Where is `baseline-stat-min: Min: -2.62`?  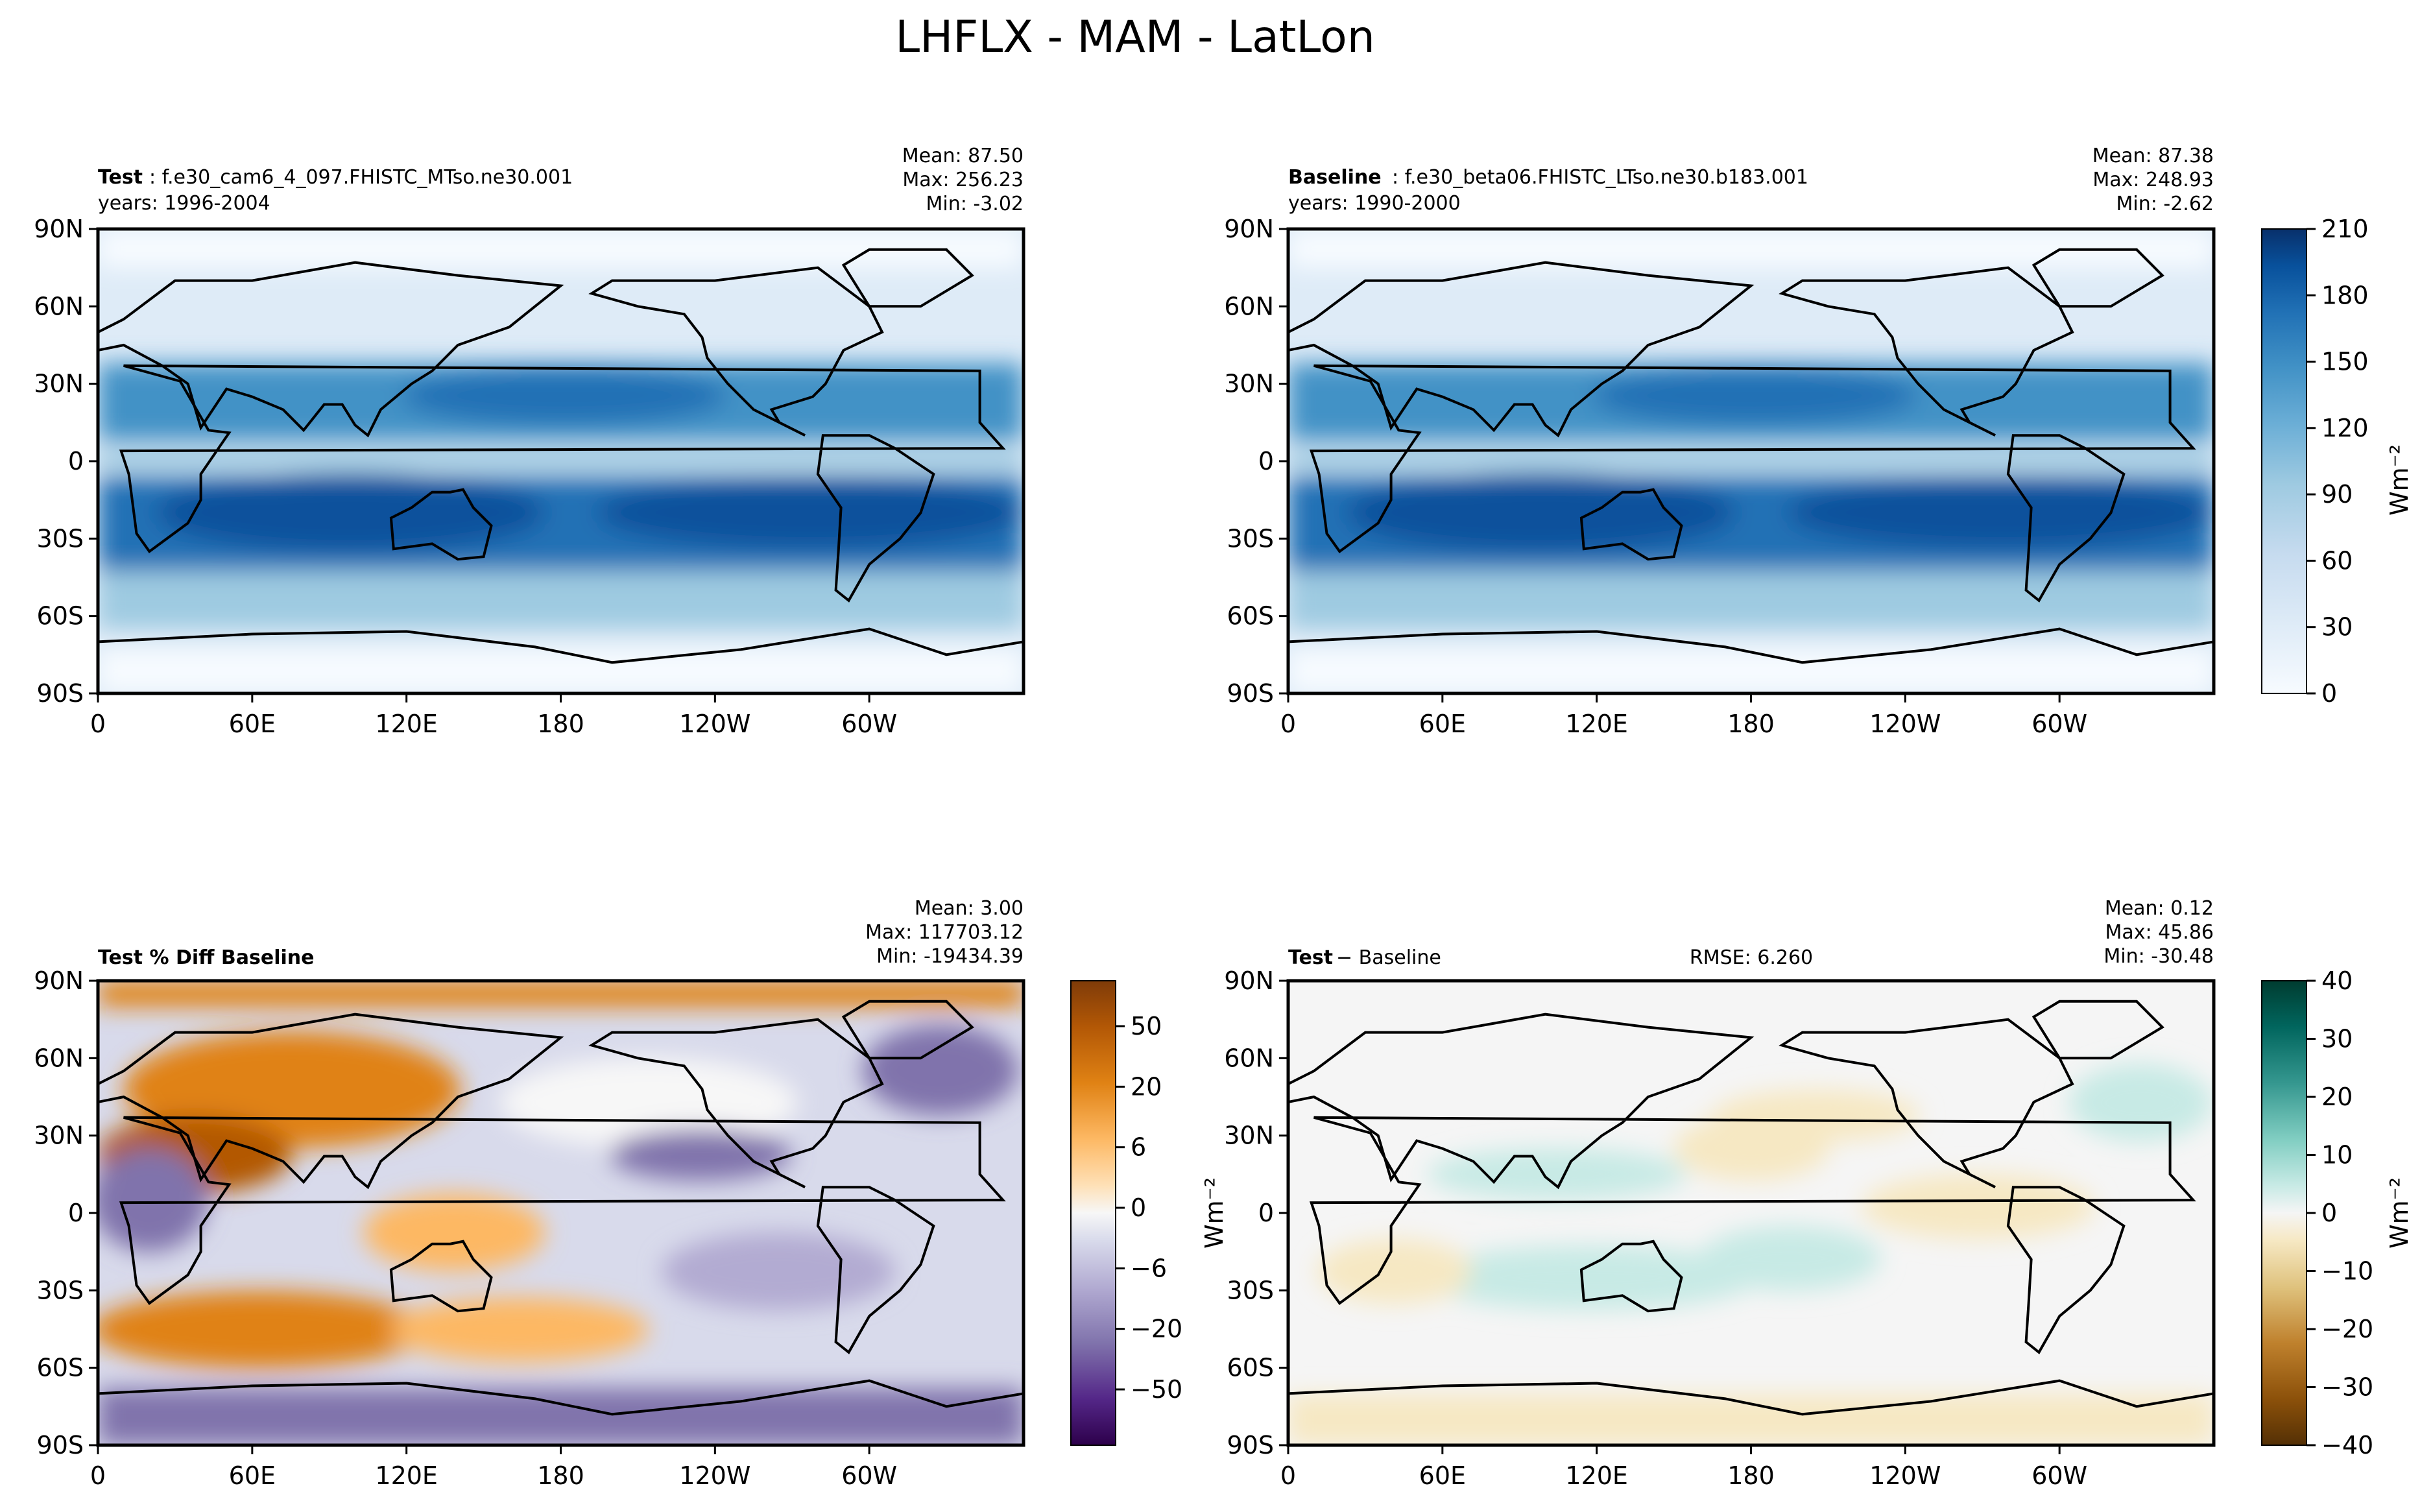 baseline-stat-min: Min: -2.62 is located at coordinates (2165, 204).